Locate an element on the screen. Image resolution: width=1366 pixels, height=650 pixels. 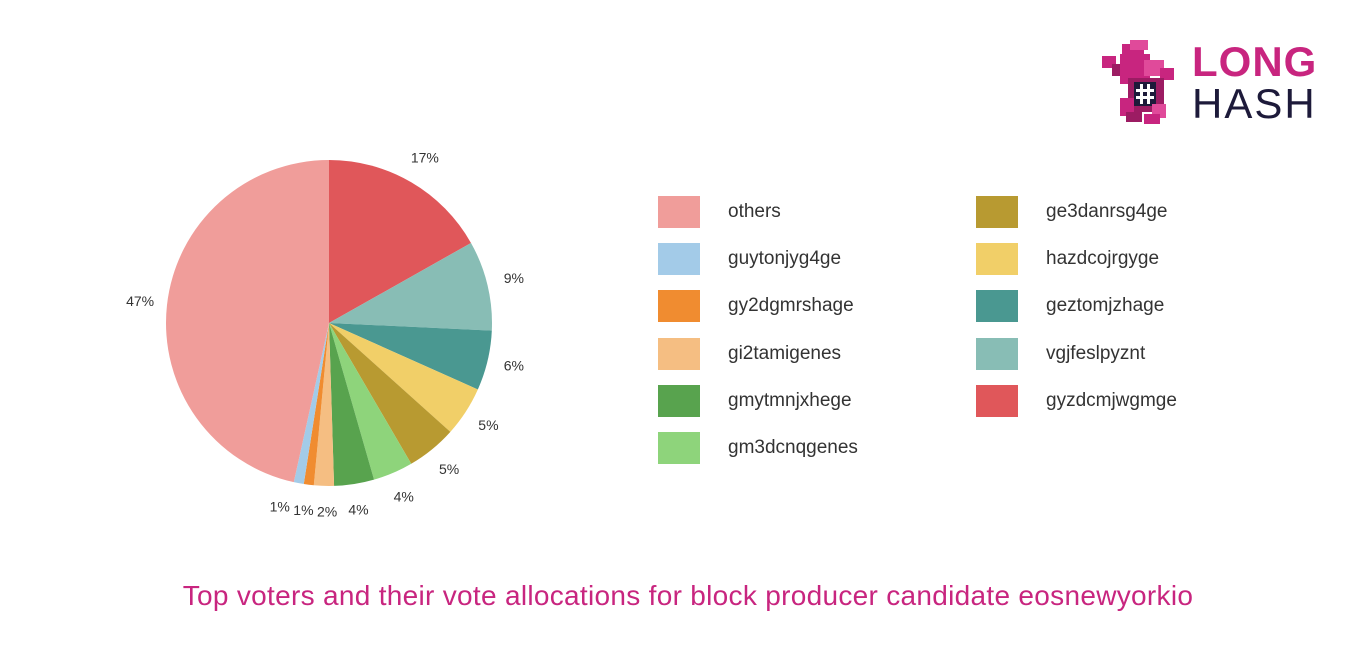
pie-label-gyzdcmjwgmge: 17% is located at coordinates (425, 158).